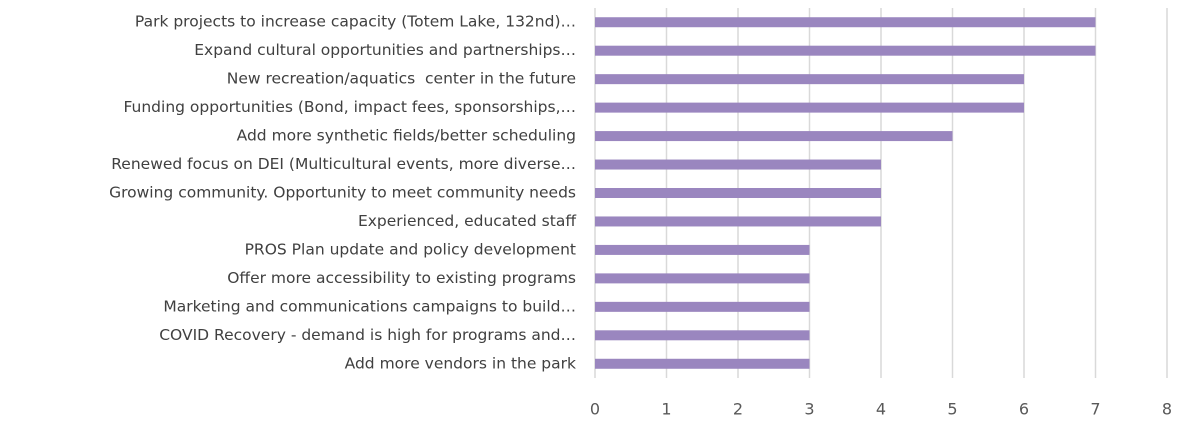 Image resolution: width=1184 pixels, height=421 pixels. Describe the element at coordinates (738, 409) in the screenshot. I see `x-tick-label: 2` at that location.